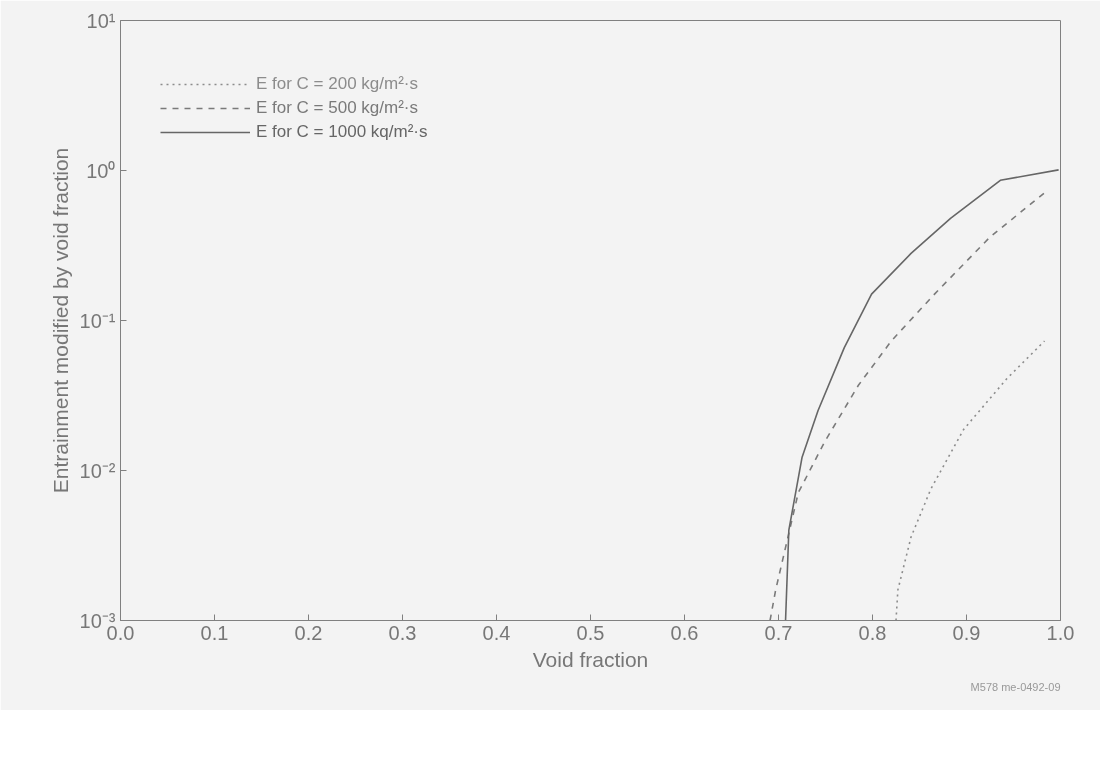 The height and width of the screenshot is (758, 1112). What do you see at coordinates (101, 170) in the screenshot?
I see `y-tick-label: 10⁰` at bounding box center [101, 170].